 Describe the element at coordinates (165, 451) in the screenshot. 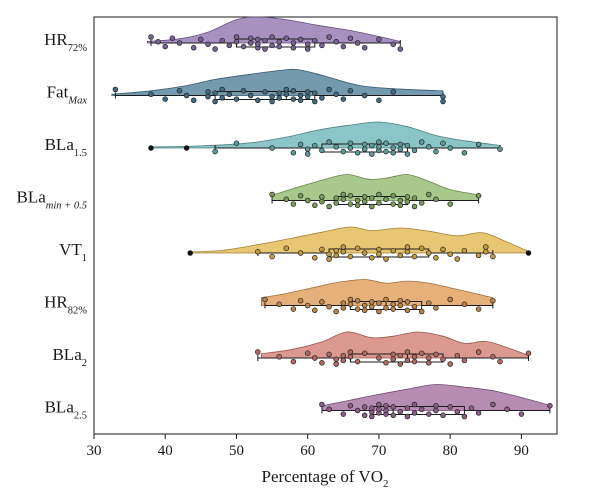

I see `x-tick-label-1: 40` at that location.